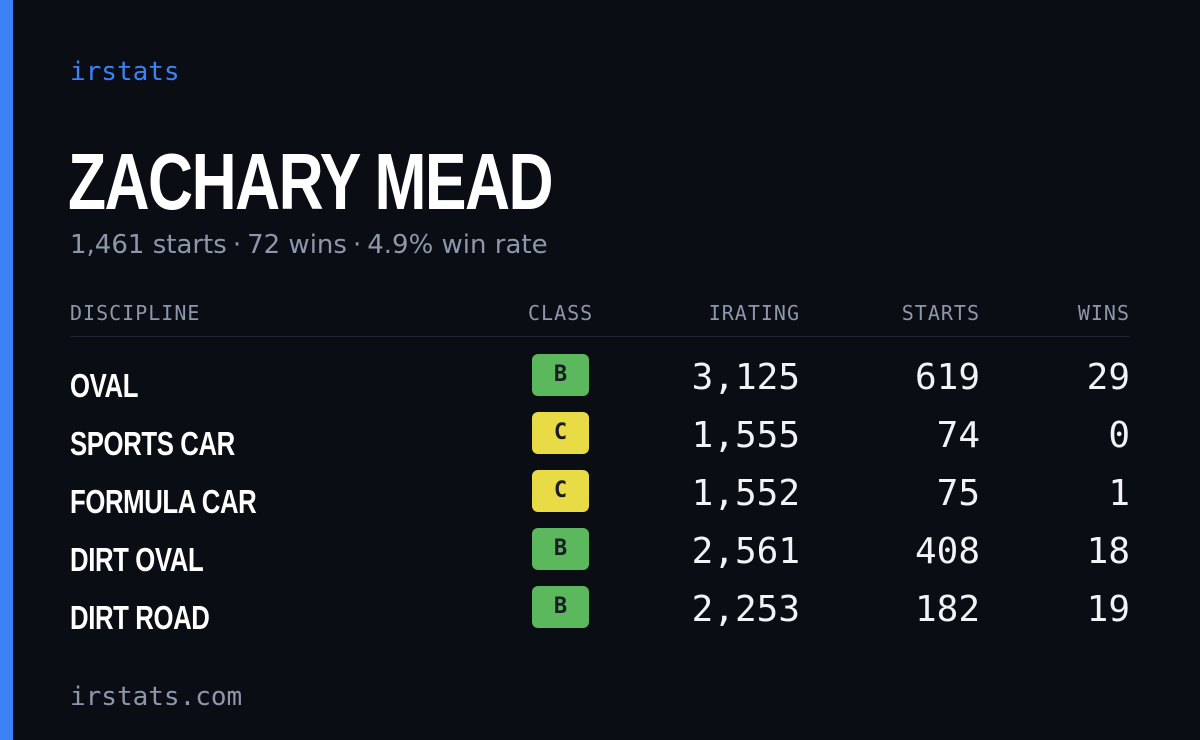 The image size is (1200, 740). What do you see at coordinates (104, 385) in the screenshot?
I see `discipline-label: OVAL` at bounding box center [104, 385].